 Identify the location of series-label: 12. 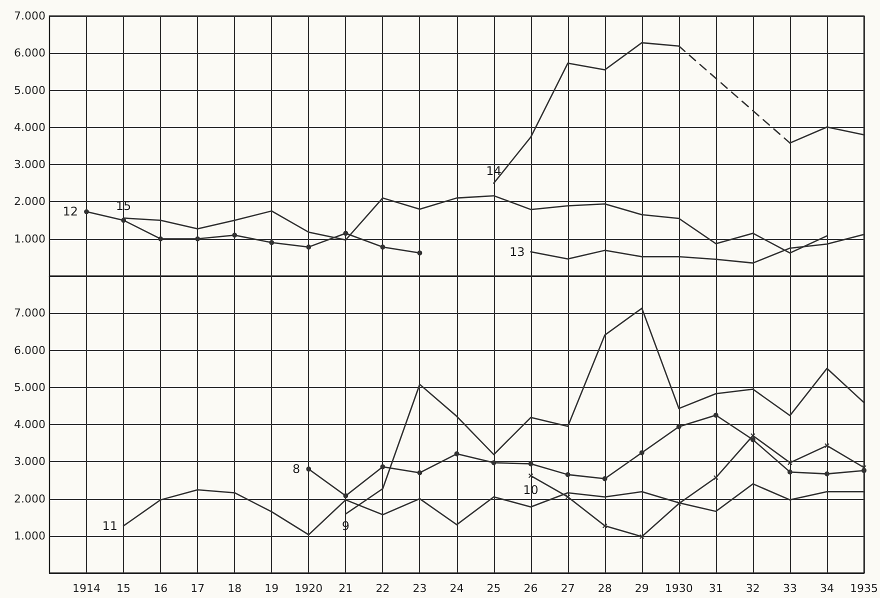
(70, 211).